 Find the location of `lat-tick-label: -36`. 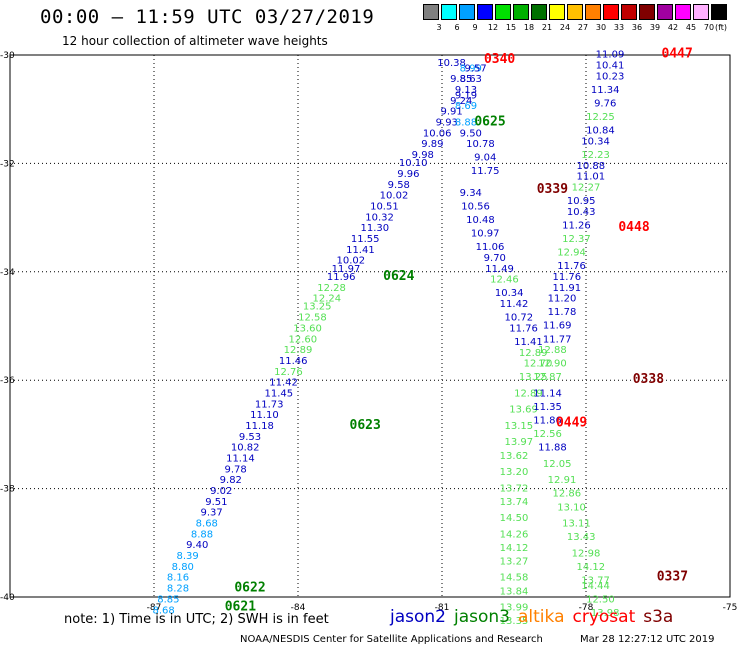

lat-tick-label: -36 is located at coordinates (7, 381).